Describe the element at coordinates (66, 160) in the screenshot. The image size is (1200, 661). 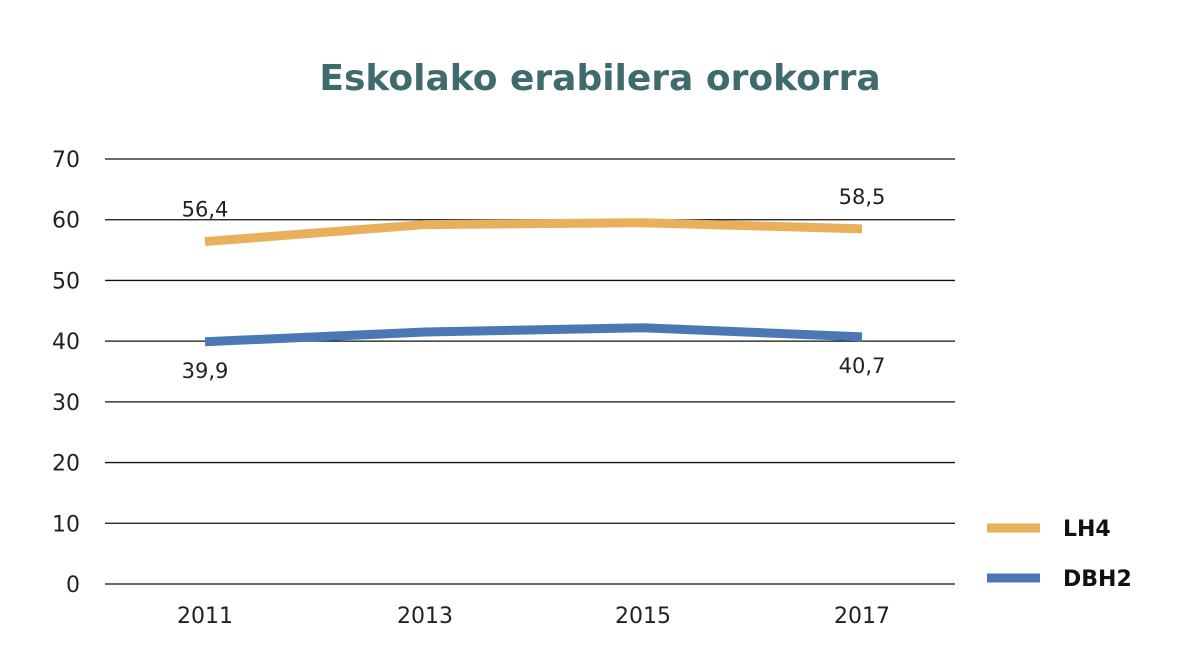
I see `y-tick-label: 70` at that location.